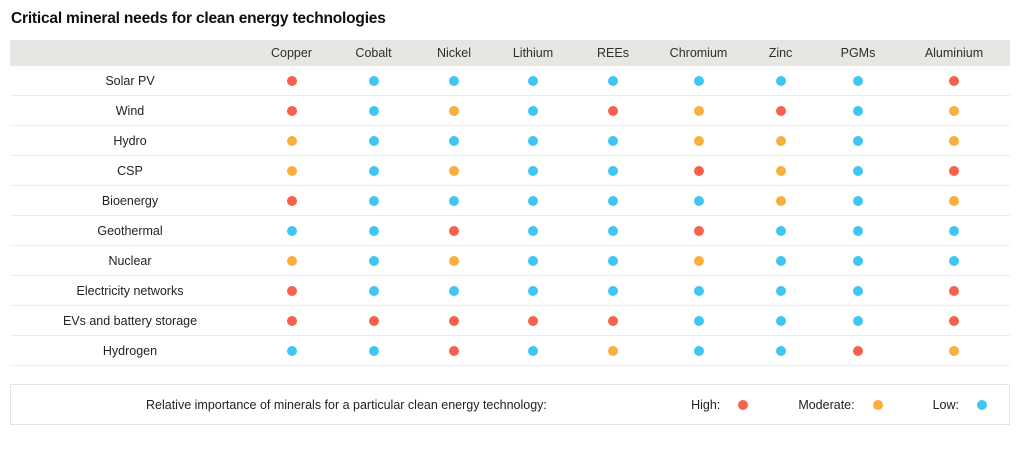 The height and width of the screenshot is (454, 1020). Describe the element at coordinates (510, 81) in the screenshot. I see `table-row: Solar PV` at that location.